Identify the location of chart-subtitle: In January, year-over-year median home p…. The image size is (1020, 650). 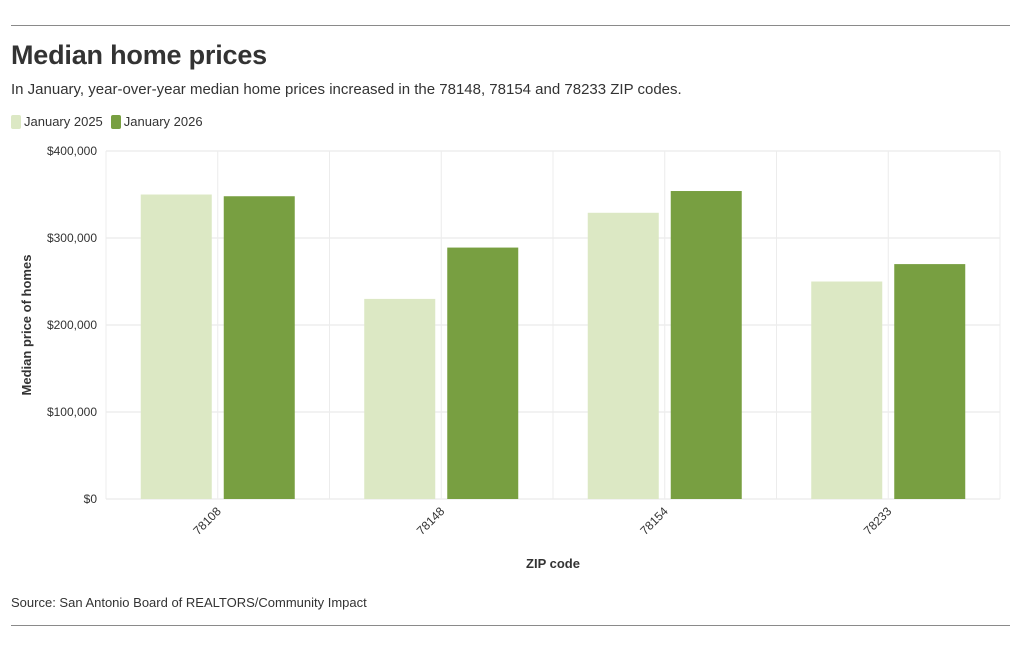
(346, 89).